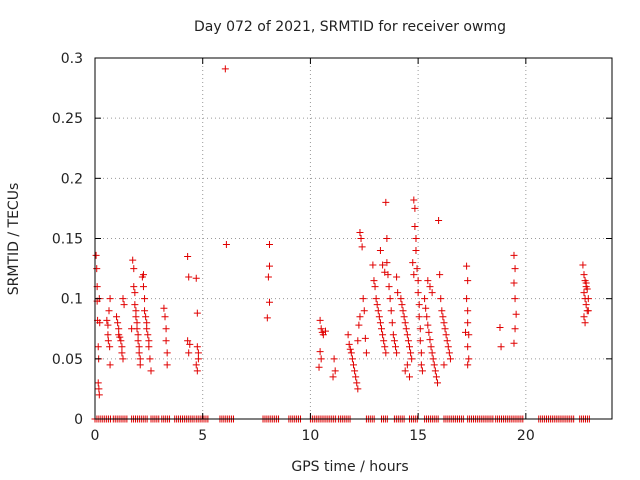 Image resolution: width=640 pixels, height=480 pixels. Describe the element at coordinates (95, 436) in the screenshot. I see `x-tick-label: 0` at that location.